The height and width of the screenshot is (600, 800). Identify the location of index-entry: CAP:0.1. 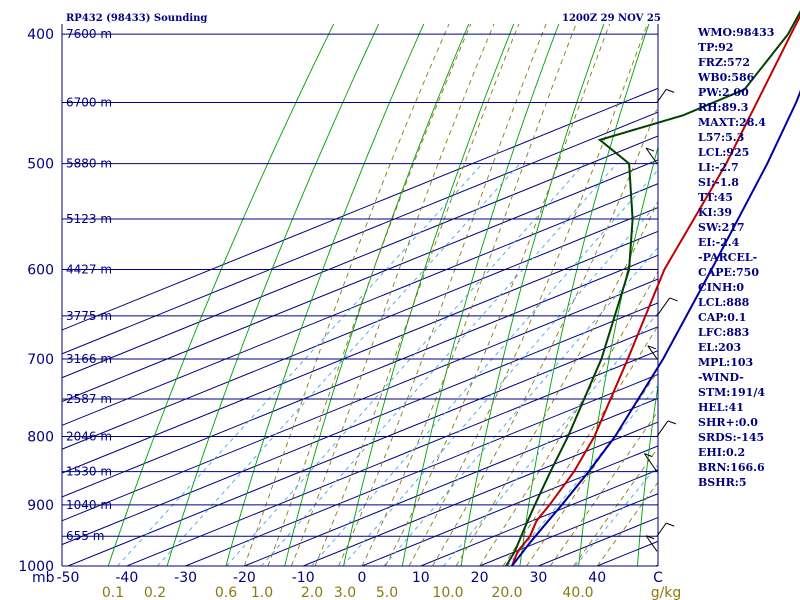
(722, 317).